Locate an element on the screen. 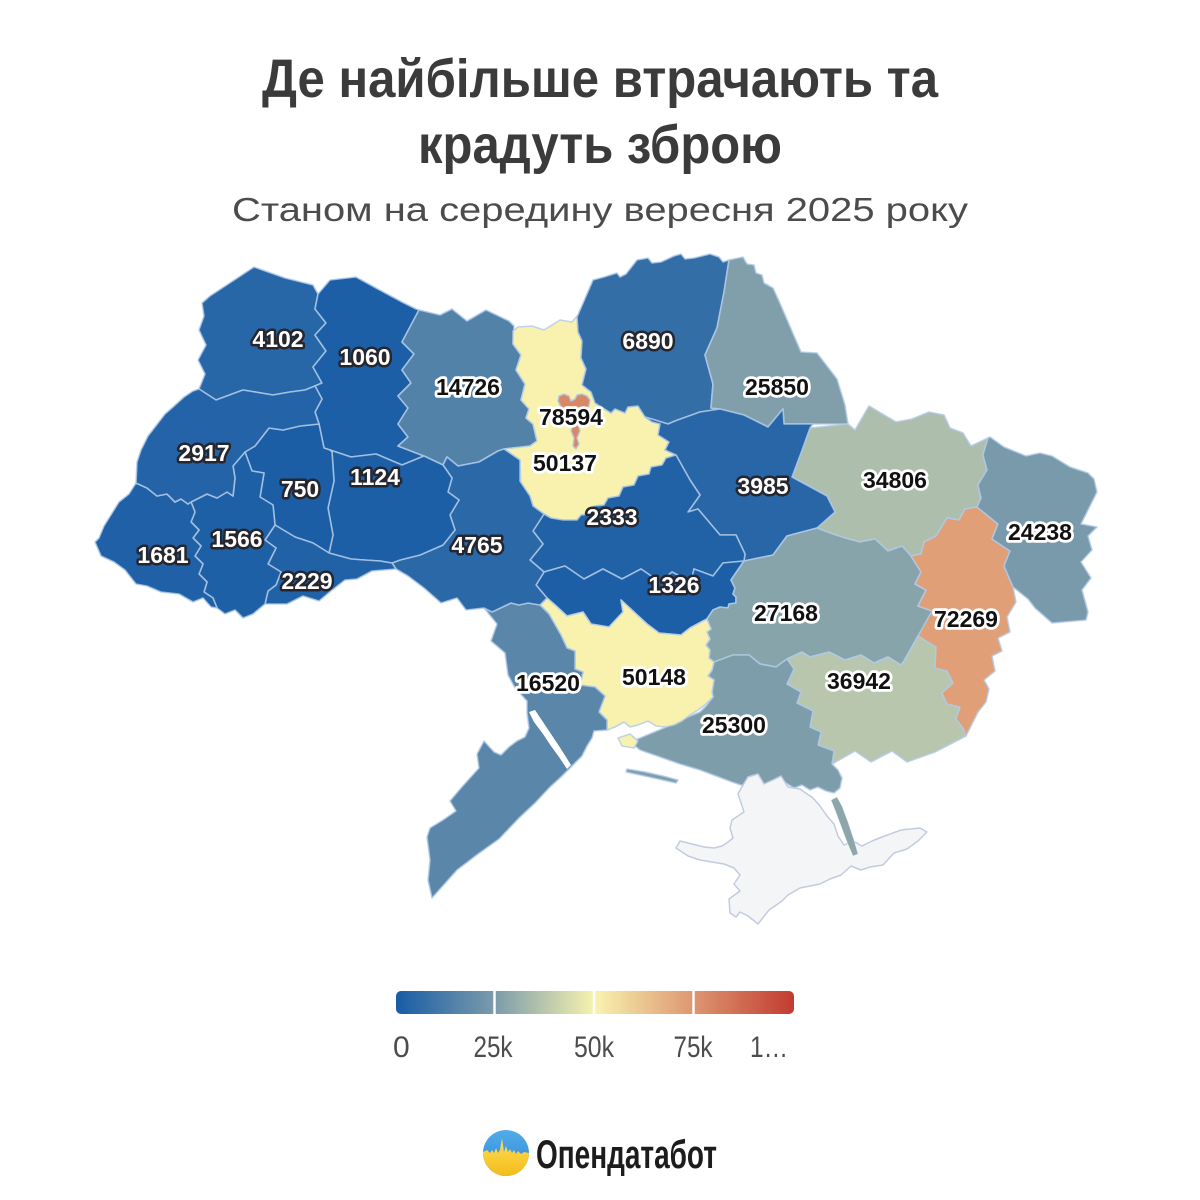 The width and height of the screenshot is (1200, 1200). svg-text: 750 is located at coordinates (300, 489).